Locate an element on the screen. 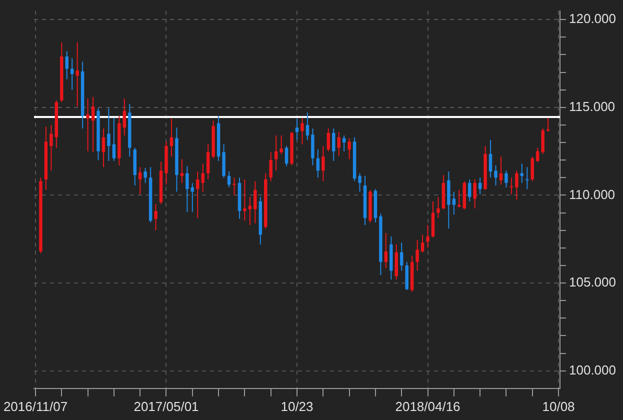 The image size is (623, 420). x-tick-label: 2016/11/07 is located at coordinates (35, 406).